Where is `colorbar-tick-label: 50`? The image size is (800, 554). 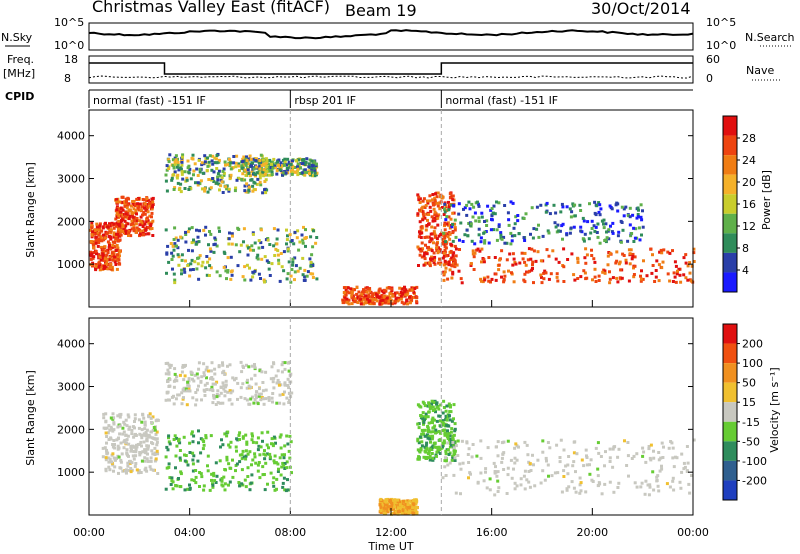 colorbar-tick-label: 50 is located at coordinates (749, 383).